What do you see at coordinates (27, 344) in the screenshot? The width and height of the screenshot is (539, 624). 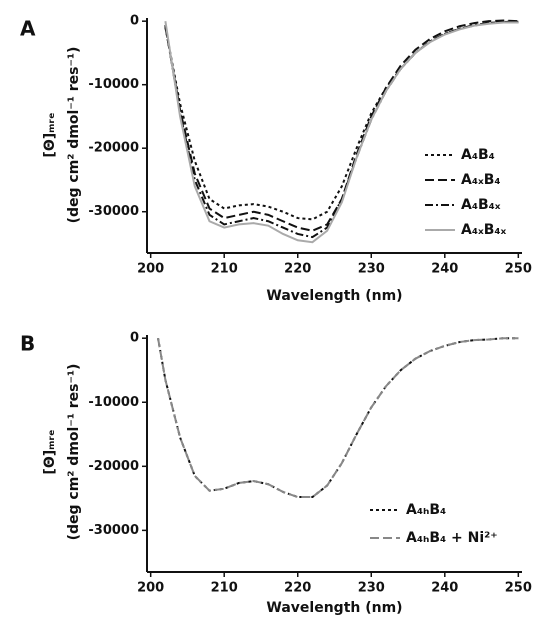 I see `panel-label: B` at bounding box center [27, 344].